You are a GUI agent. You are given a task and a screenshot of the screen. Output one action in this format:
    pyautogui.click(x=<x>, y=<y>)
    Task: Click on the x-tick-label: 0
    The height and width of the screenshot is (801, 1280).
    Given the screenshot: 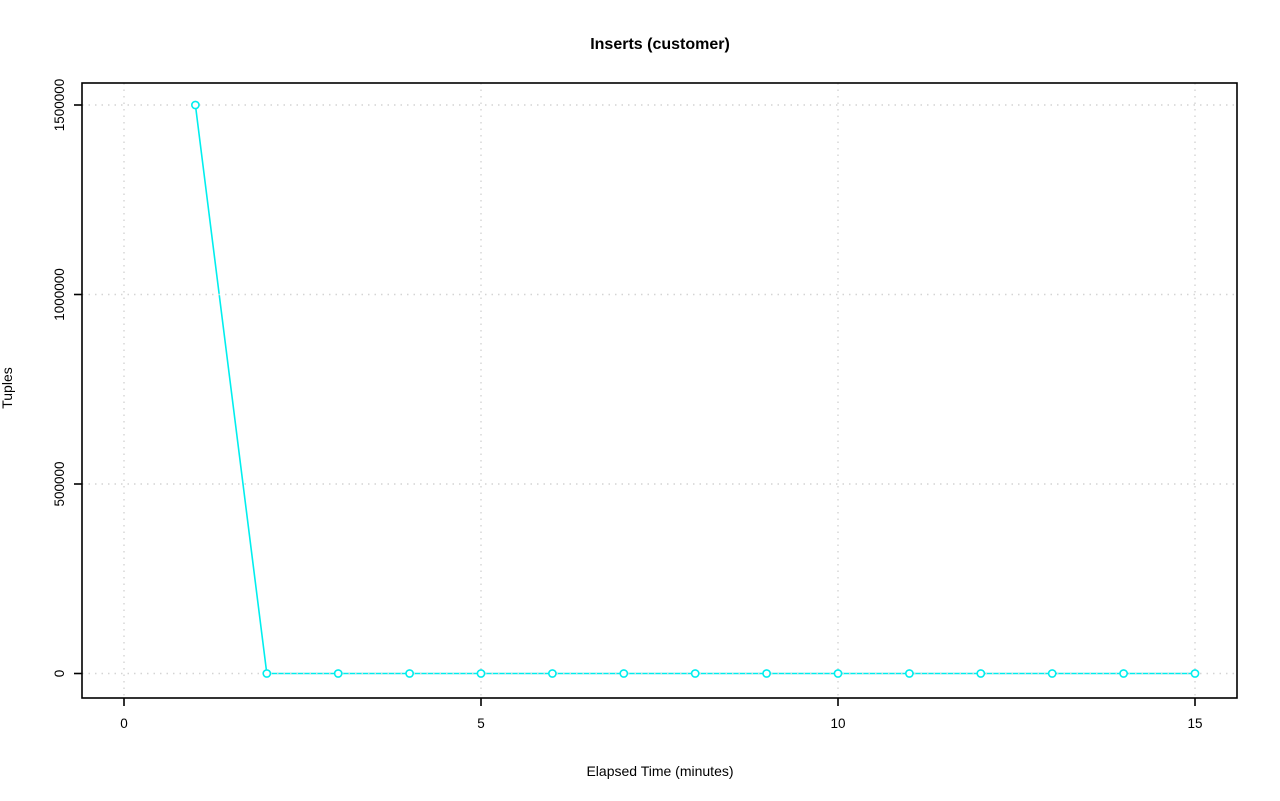 What is the action you would take?
    pyautogui.click(x=124, y=723)
    